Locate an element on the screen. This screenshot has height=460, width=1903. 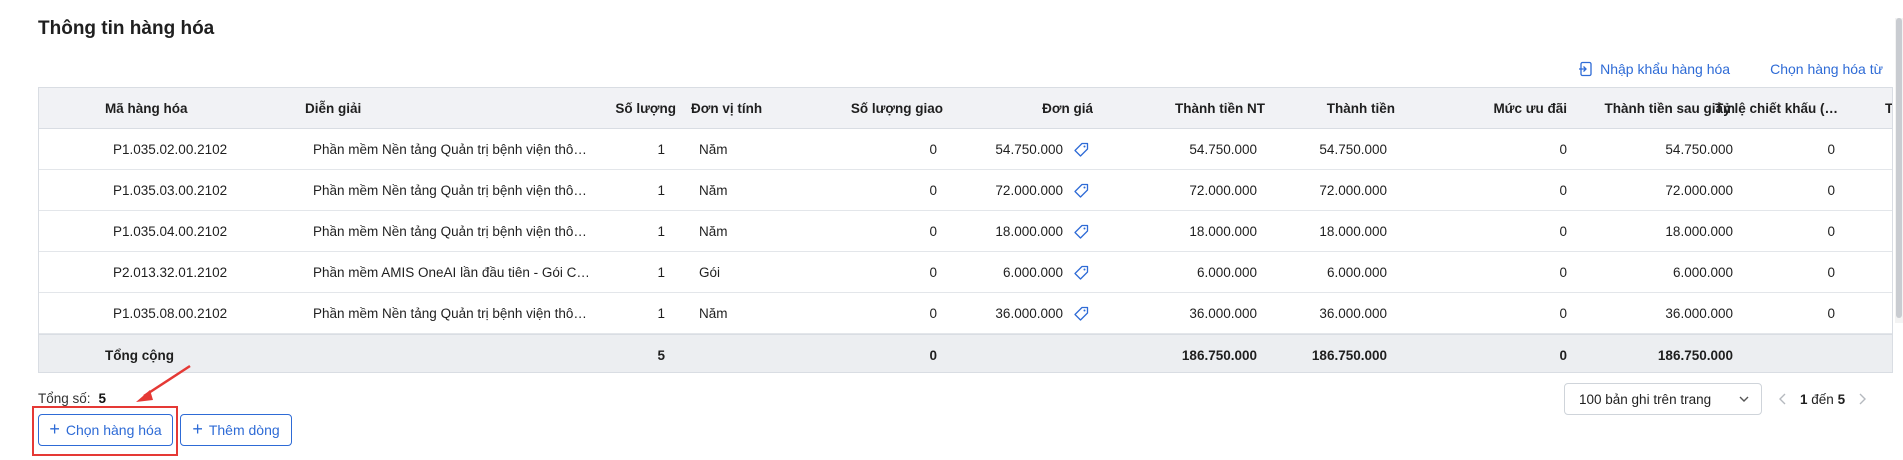
choose-goods-from-label: Chọn hàng hóa từ is located at coordinates (1826, 69).